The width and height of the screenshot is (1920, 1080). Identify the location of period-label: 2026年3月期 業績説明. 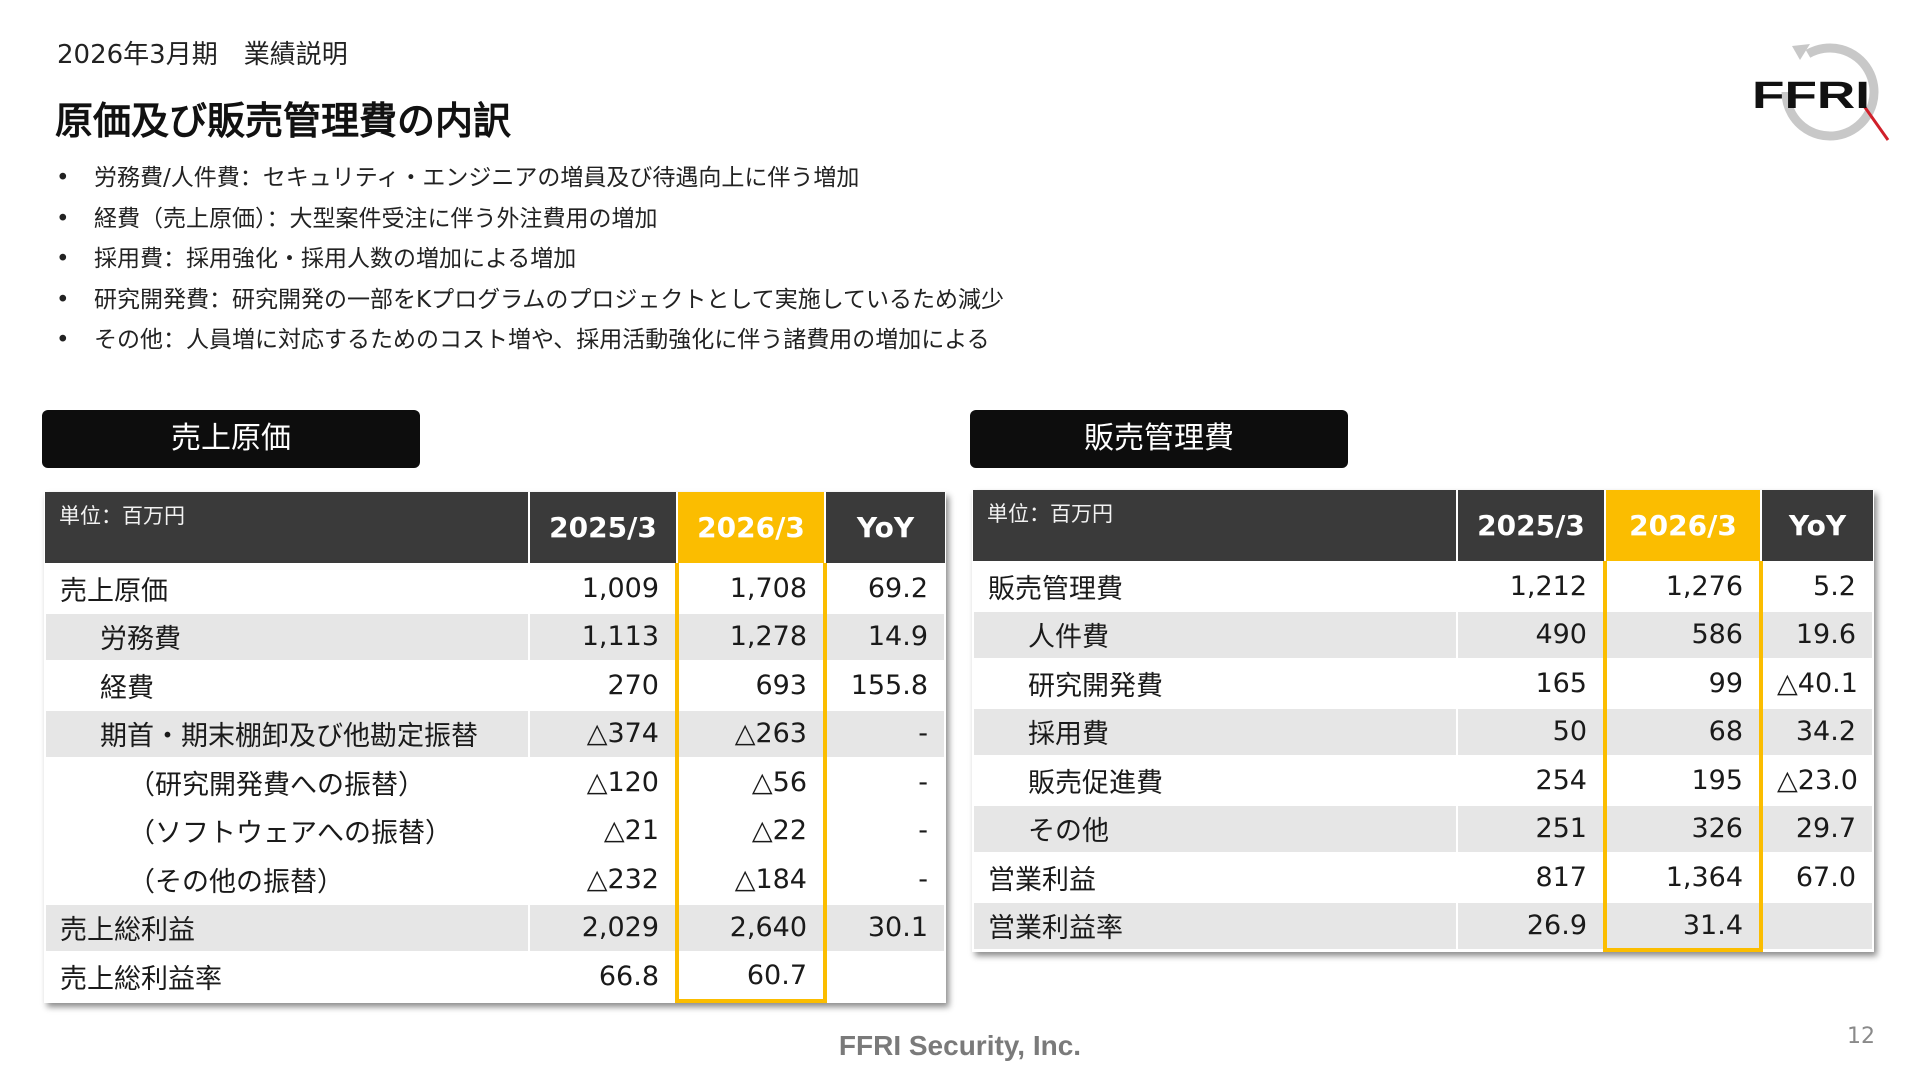
(202, 55).